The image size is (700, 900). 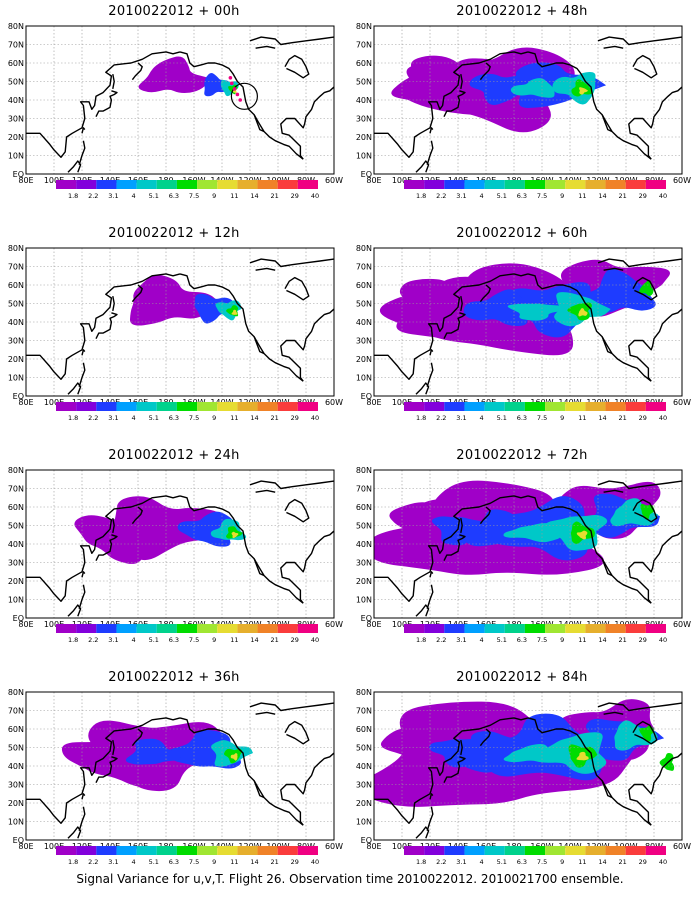 I want to click on lat-label: 40N, so click(x=364, y=766).